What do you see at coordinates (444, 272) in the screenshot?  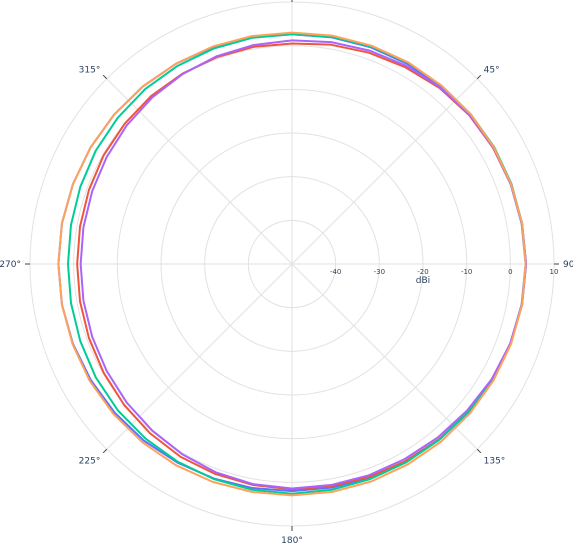 I see `radial-tick-labels: -40 -30 -20 -10 0 10` at bounding box center [444, 272].